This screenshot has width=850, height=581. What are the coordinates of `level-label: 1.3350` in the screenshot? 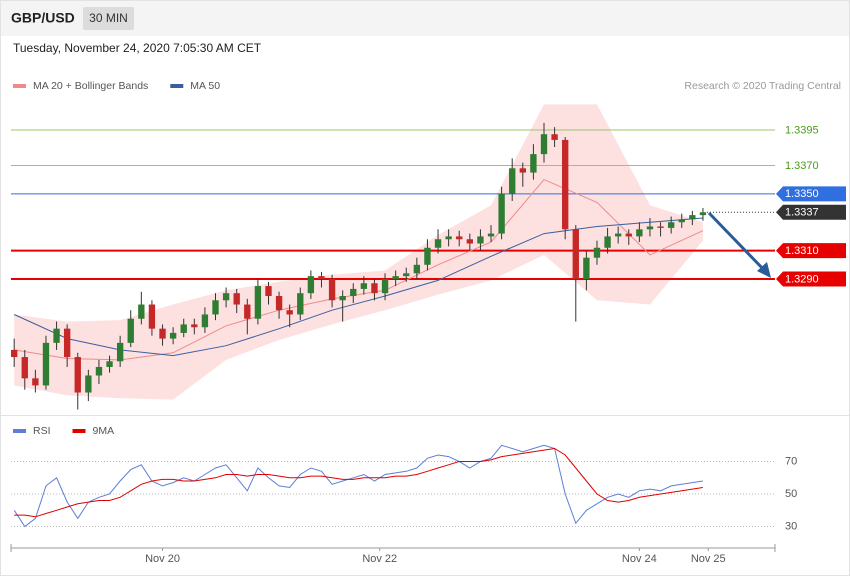 It's located at (802, 194).